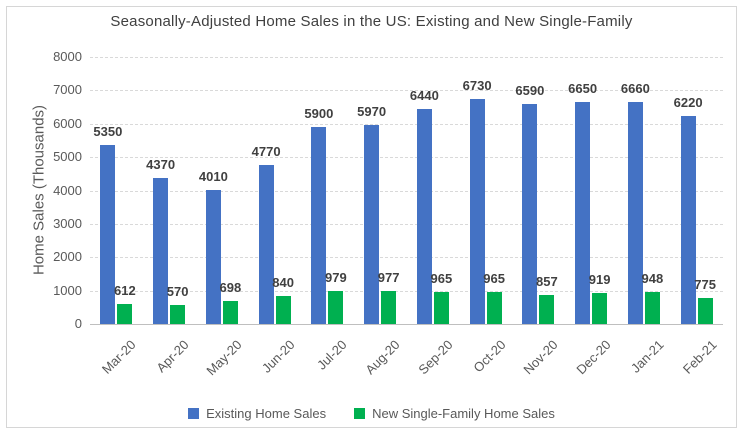  I want to click on y-tick-label: 8000, so click(67, 56).